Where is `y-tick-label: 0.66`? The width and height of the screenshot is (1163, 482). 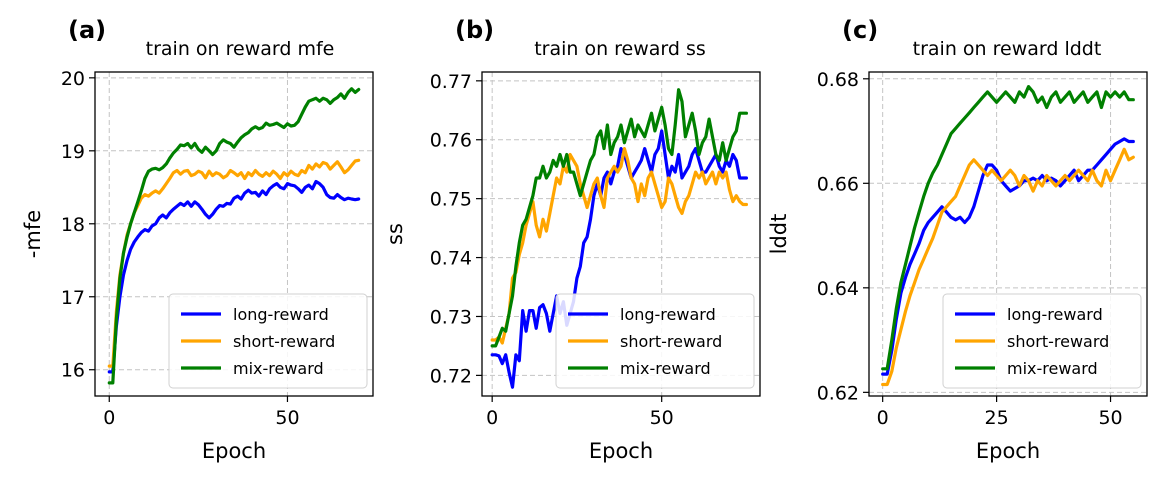
y-tick-label: 0.66 is located at coordinates (838, 184).